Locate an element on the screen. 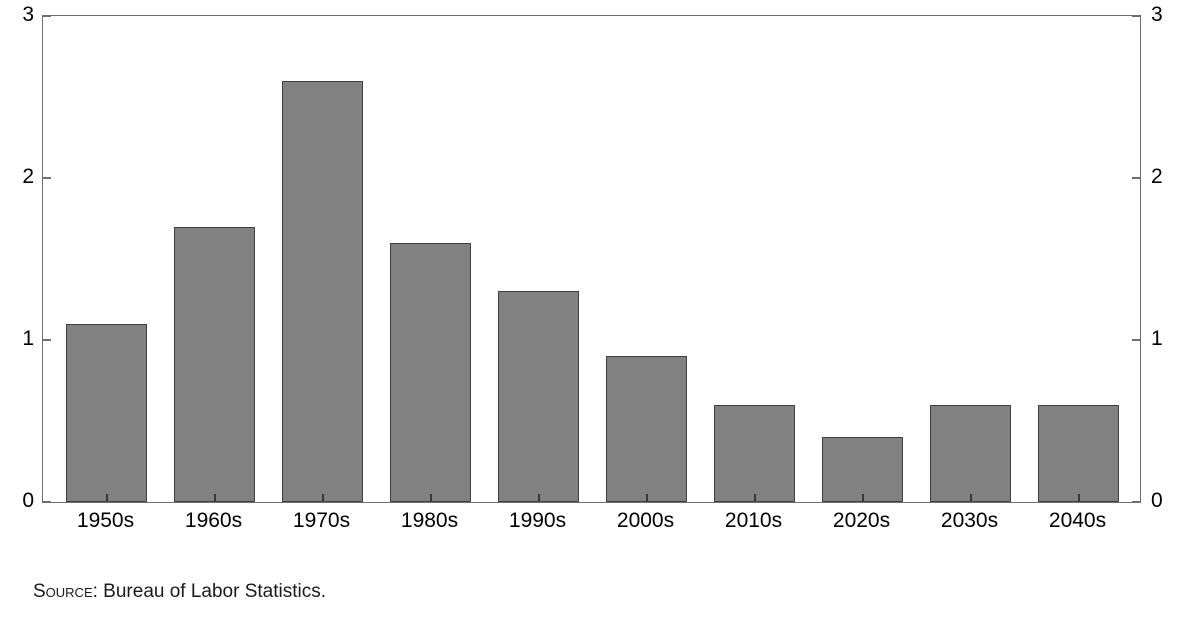  x-axis-label-1990s: 1990s is located at coordinates (537, 520).